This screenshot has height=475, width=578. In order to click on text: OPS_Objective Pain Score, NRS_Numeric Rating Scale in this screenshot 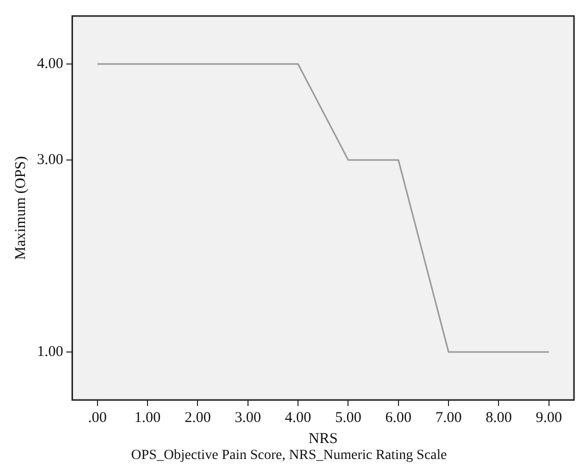, I will do `click(289, 456)`.